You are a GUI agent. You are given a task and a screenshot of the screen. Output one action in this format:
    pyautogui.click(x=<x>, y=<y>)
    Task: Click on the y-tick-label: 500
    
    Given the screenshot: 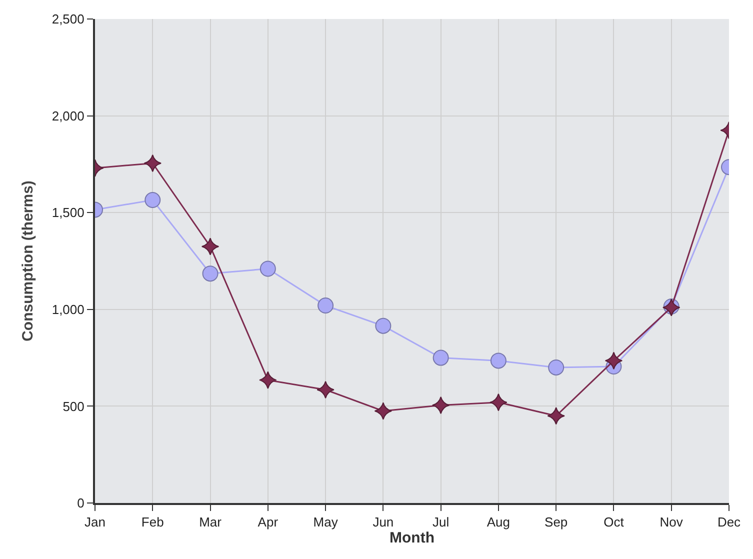 What is the action you would take?
    pyautogui.click(x=73, y=406)
    